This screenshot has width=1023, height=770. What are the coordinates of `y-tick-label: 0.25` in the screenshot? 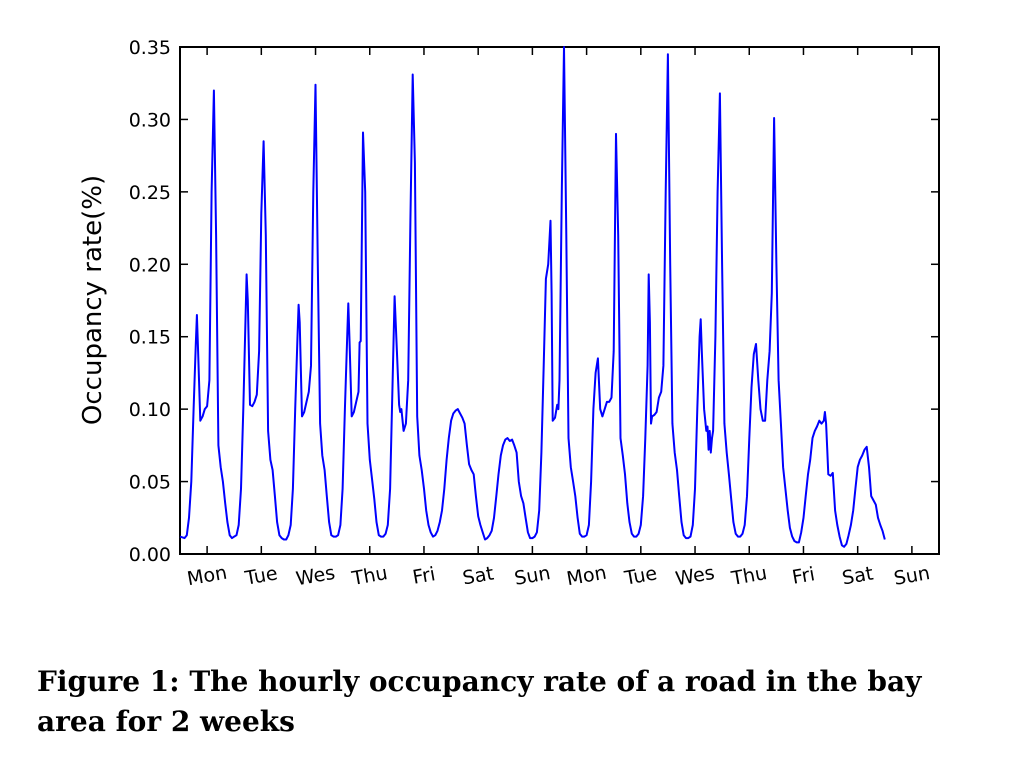 It's located at (150, 193).